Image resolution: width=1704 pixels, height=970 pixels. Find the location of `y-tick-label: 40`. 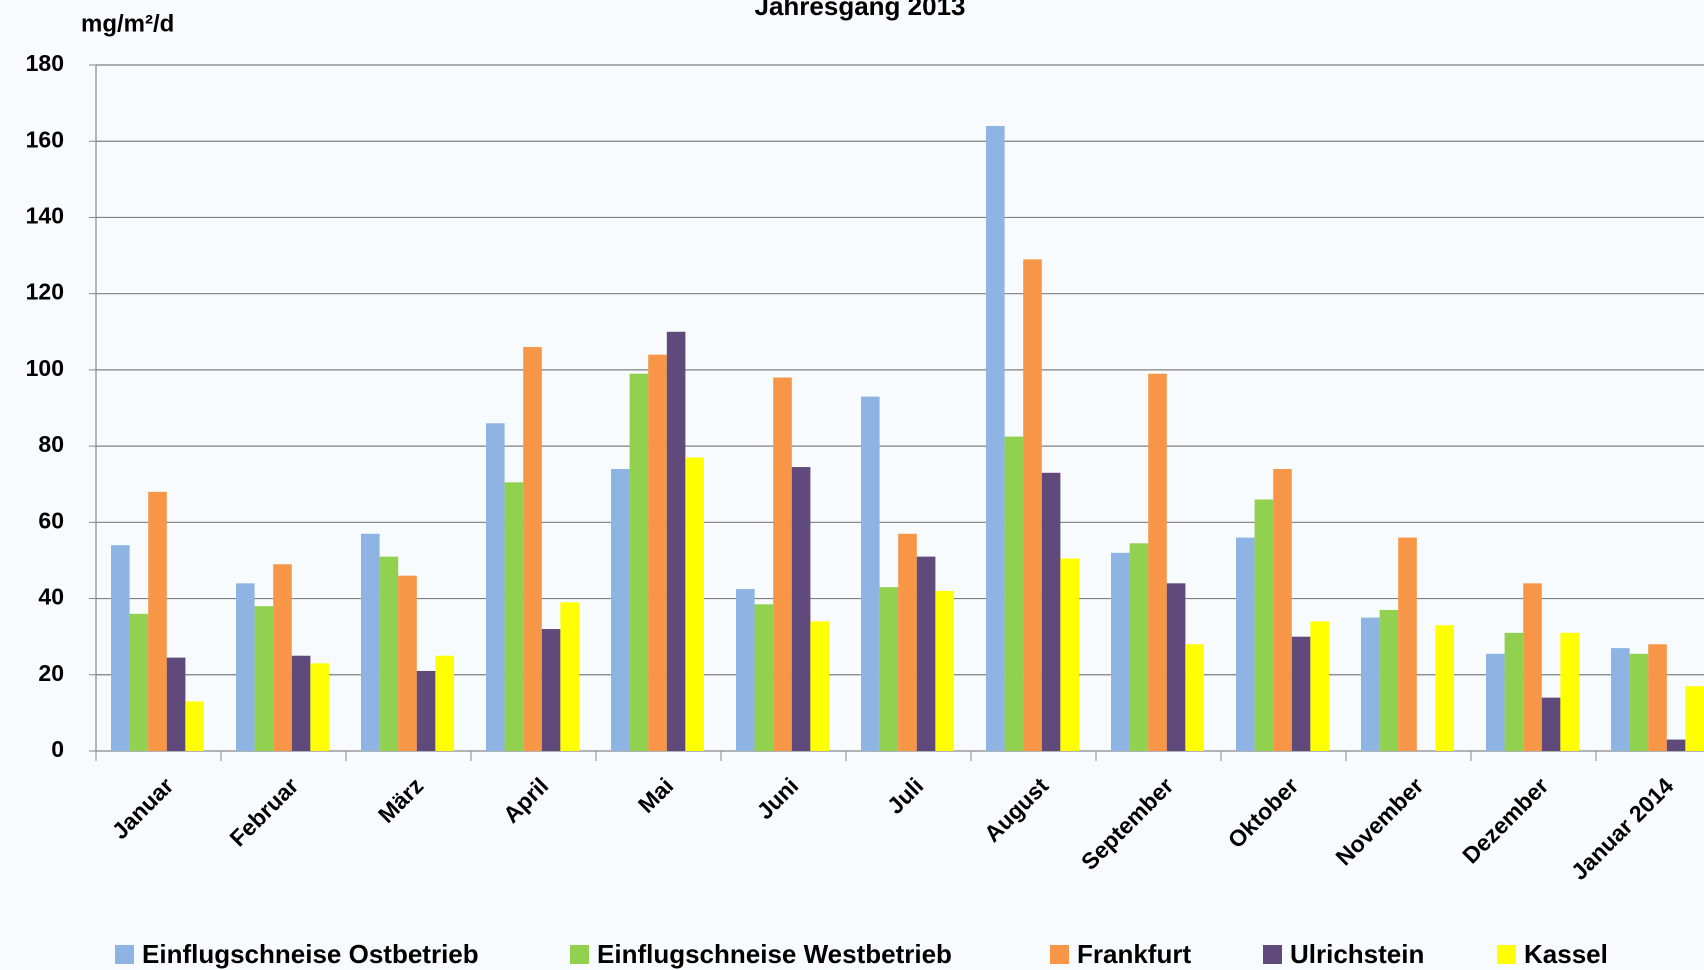

y-tick-label: 40 is located at coordinates (51, 597).